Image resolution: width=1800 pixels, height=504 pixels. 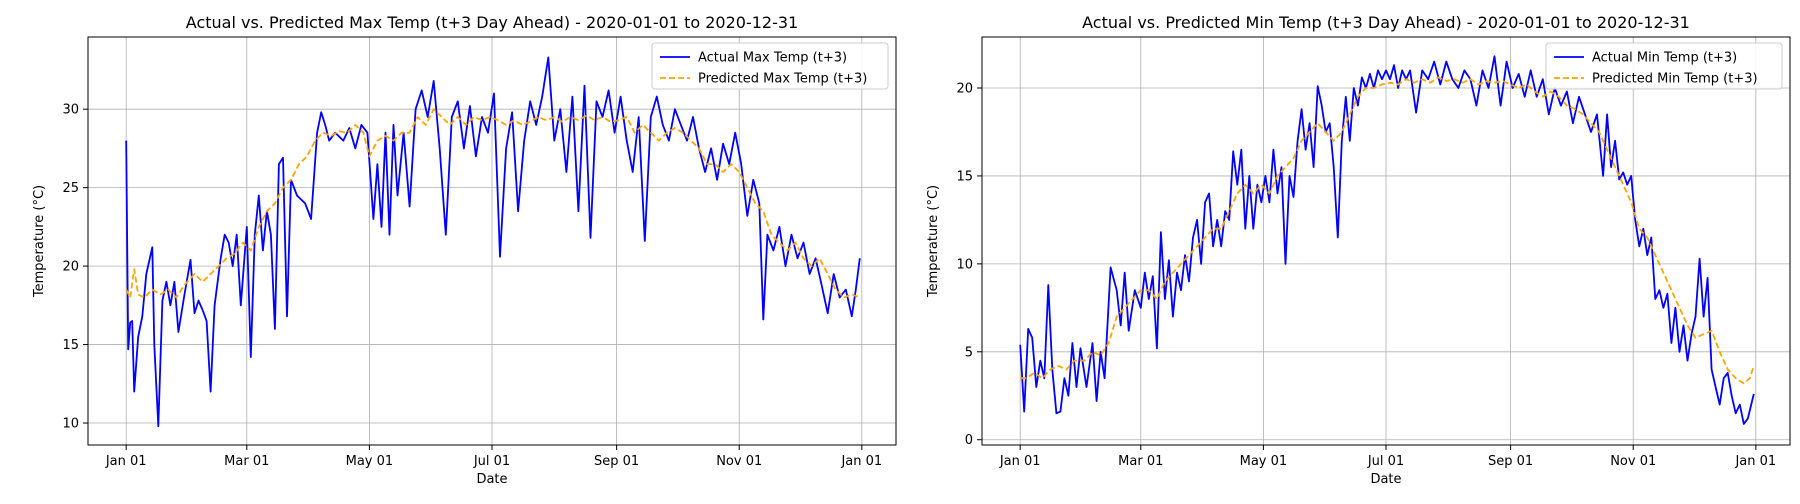 What do you see at coordinates (70, 188) in the screenshot?
I see `y-tick-label: 25` at bounding box center [70, 188].